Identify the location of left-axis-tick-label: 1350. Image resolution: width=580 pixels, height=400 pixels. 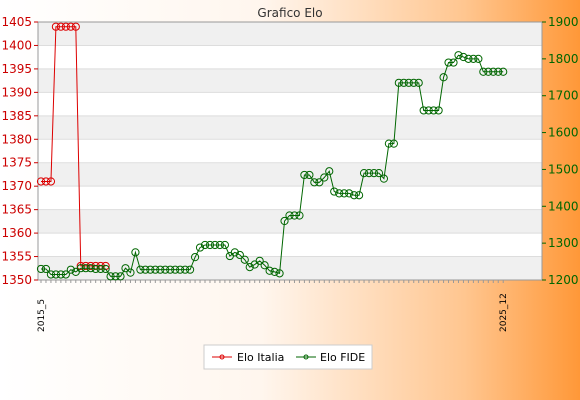
(16, 280).